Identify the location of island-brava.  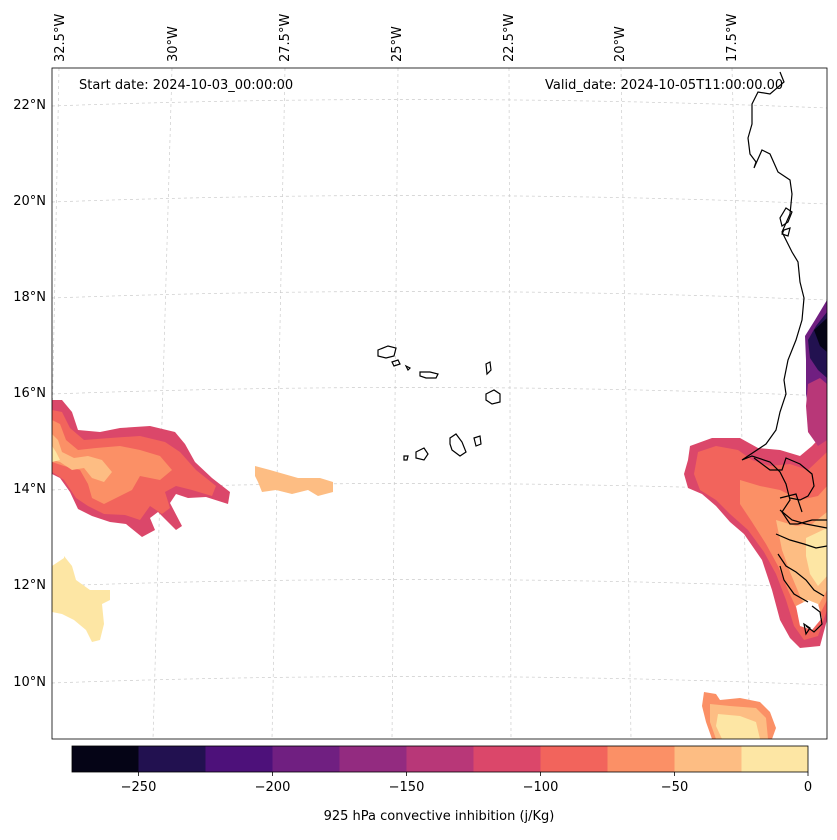
(406, 458).